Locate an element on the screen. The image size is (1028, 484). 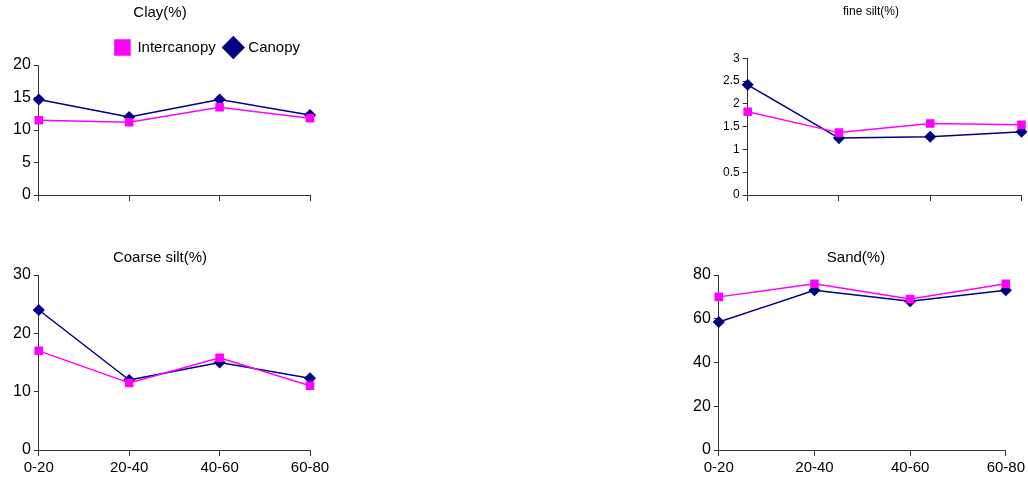
y-tick-label: 15 is located at coordinates (22, 96).